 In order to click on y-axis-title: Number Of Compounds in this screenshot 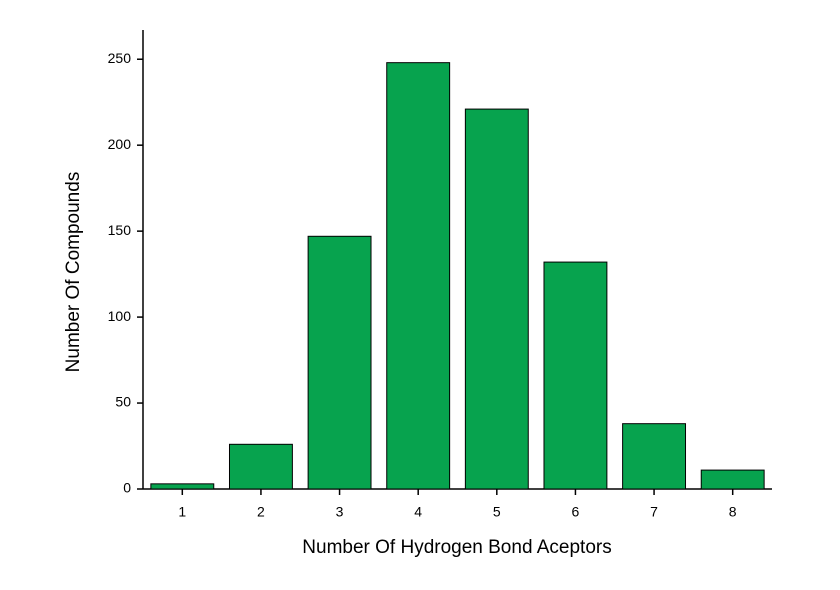, I will do `click(73, 272)`.